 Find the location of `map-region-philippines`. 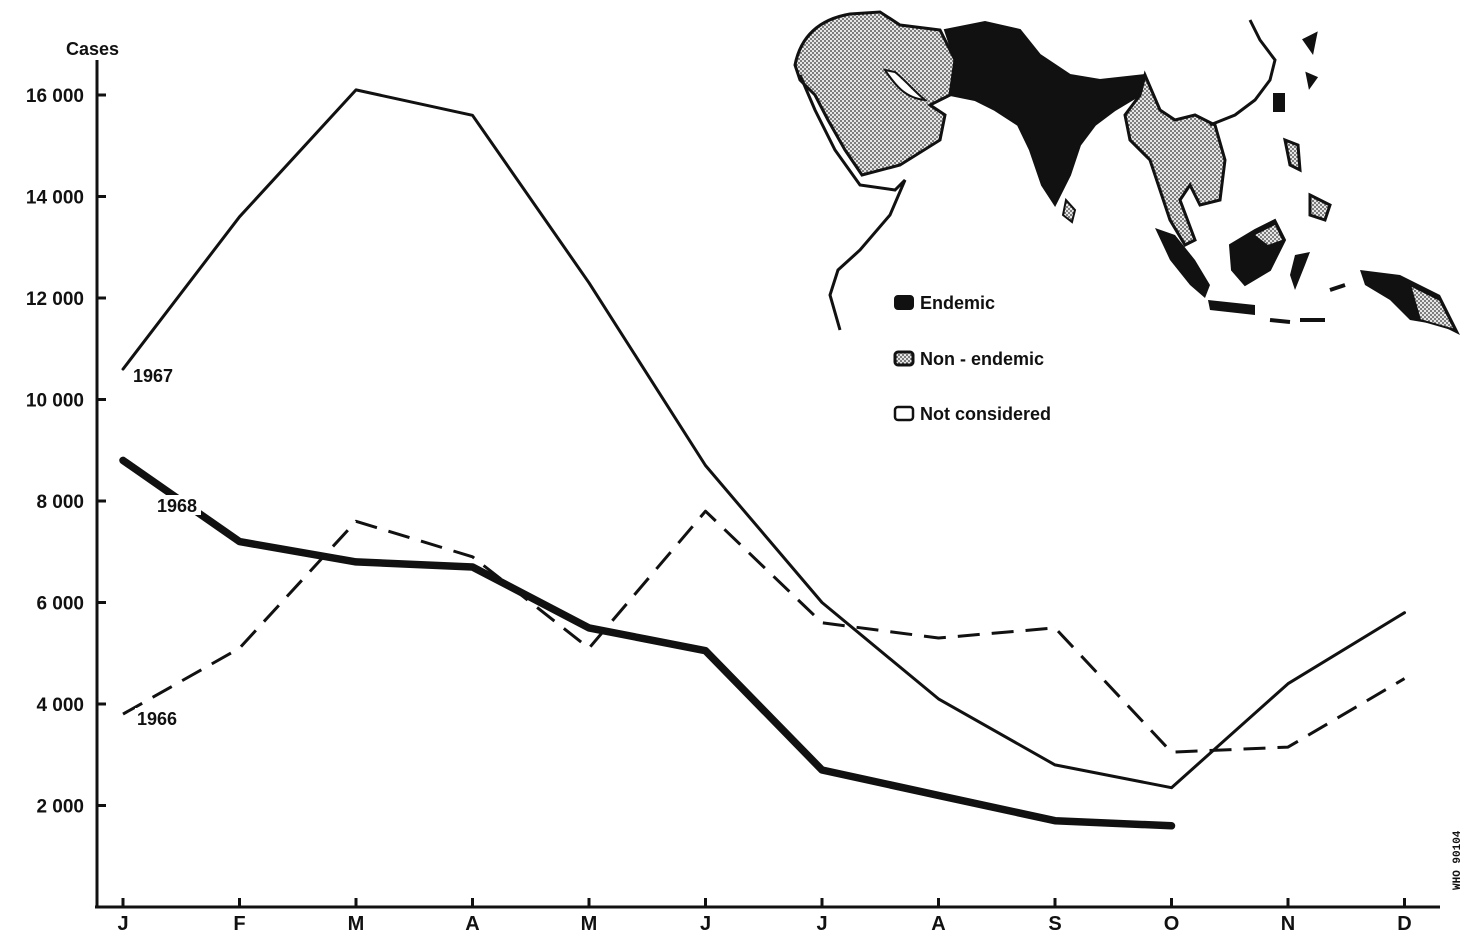

map-region-philippines is located at coordinates (1307, 179).